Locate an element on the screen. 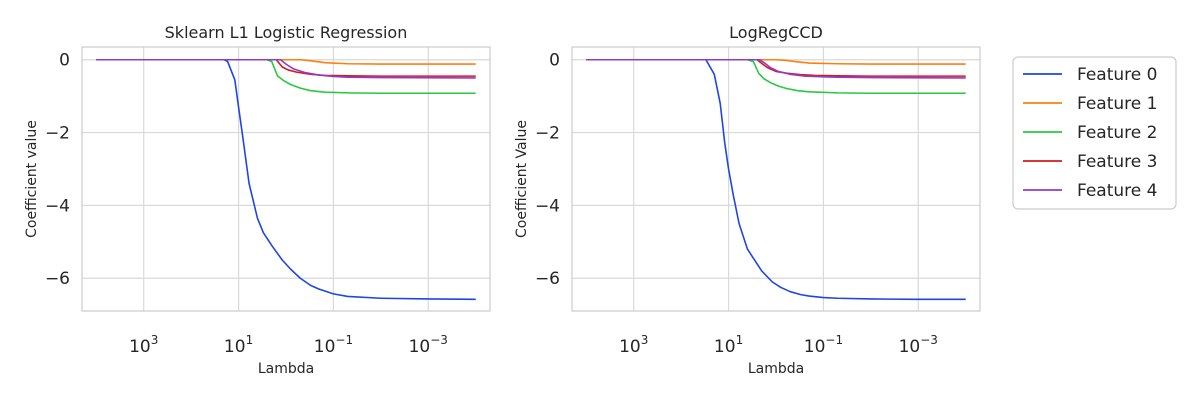 This screenshot has width=1200, height=400. legend-box is located at coordinates (1094, 133).